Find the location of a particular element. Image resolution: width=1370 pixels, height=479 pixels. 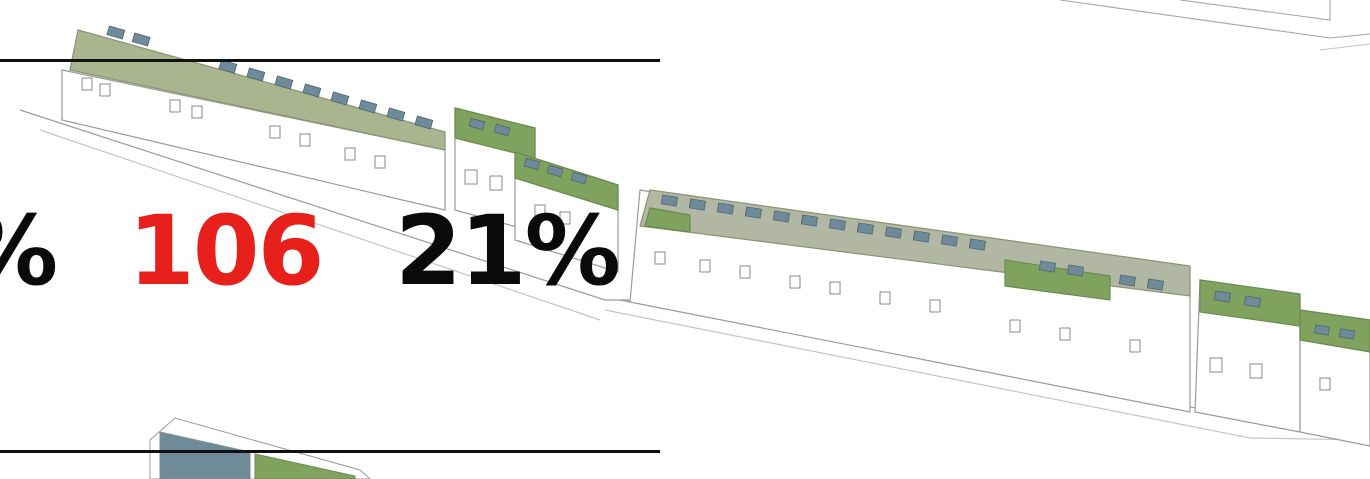

stat-count: 106 is located at coordinates (226, 251).